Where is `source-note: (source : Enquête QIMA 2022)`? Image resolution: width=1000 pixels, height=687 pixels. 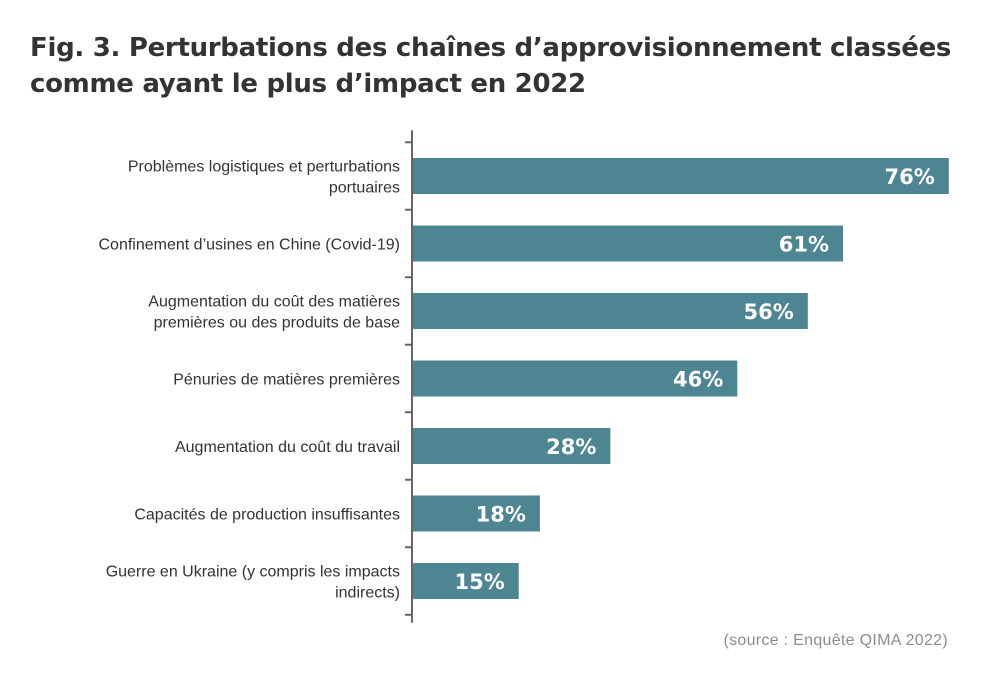 source-note: (source : Enquête QIMA 2022) is located at coordinates (835, 640).